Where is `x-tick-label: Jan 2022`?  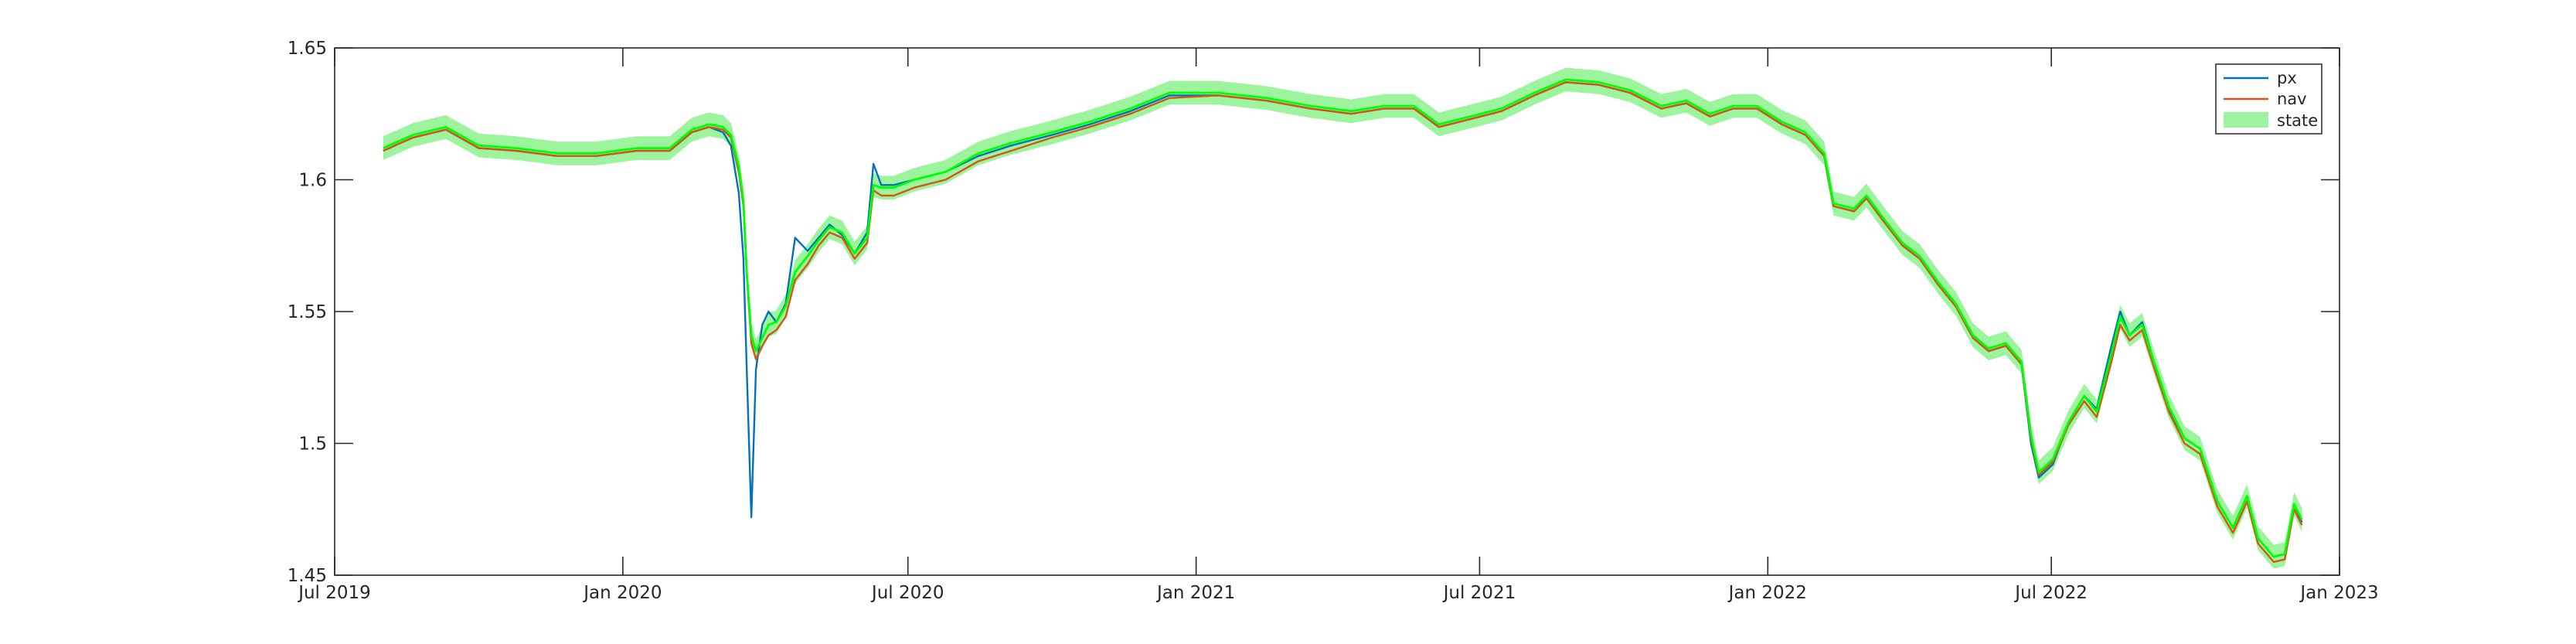
x-tick-label: Jan 2022 is located at coordinates (1767, 593).